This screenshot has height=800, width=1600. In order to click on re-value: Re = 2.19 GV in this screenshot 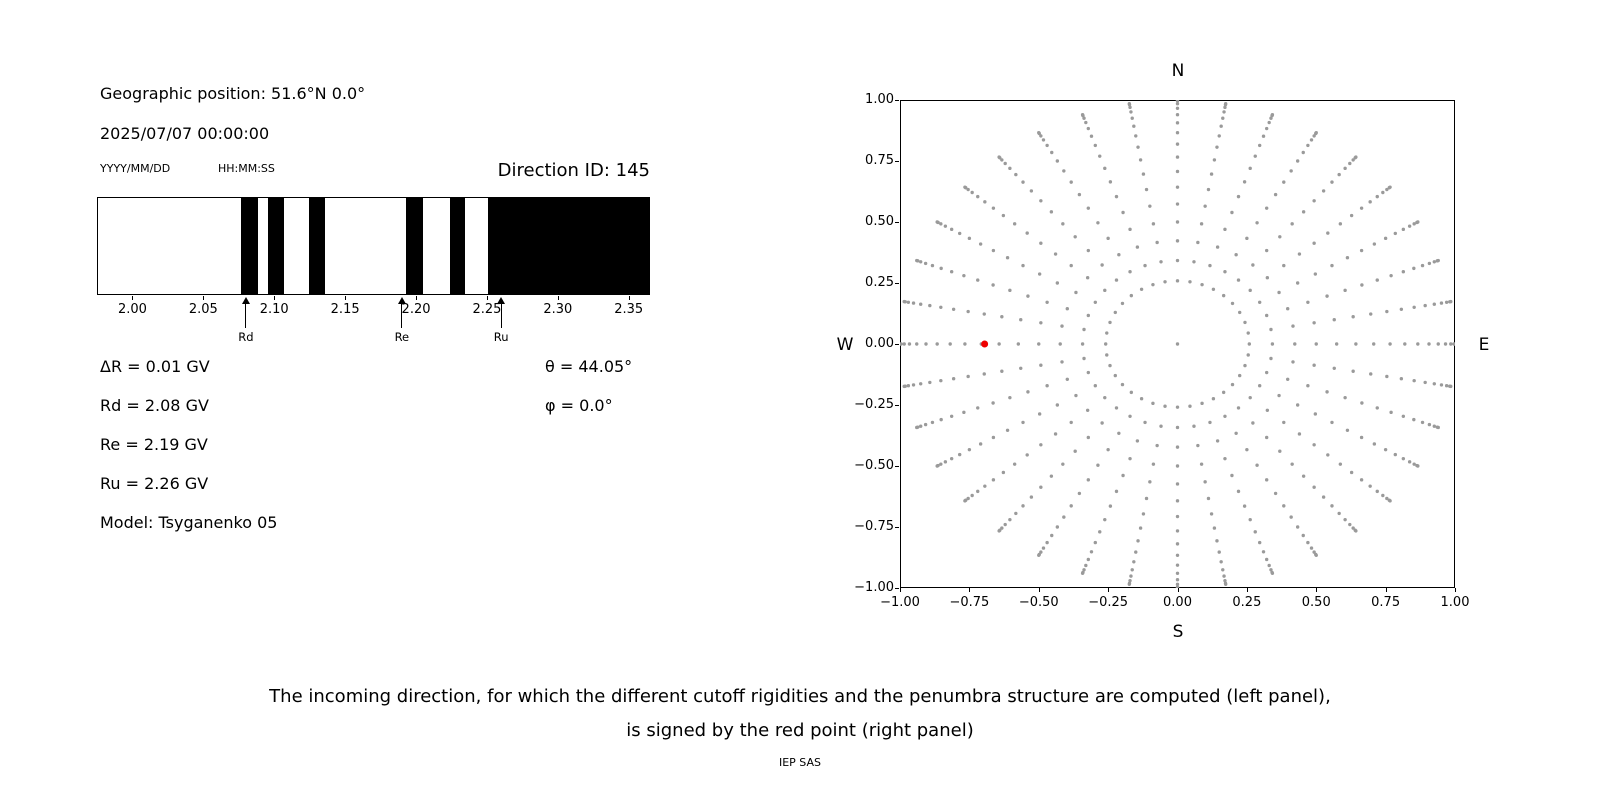, I will do `click(154, 444)`.